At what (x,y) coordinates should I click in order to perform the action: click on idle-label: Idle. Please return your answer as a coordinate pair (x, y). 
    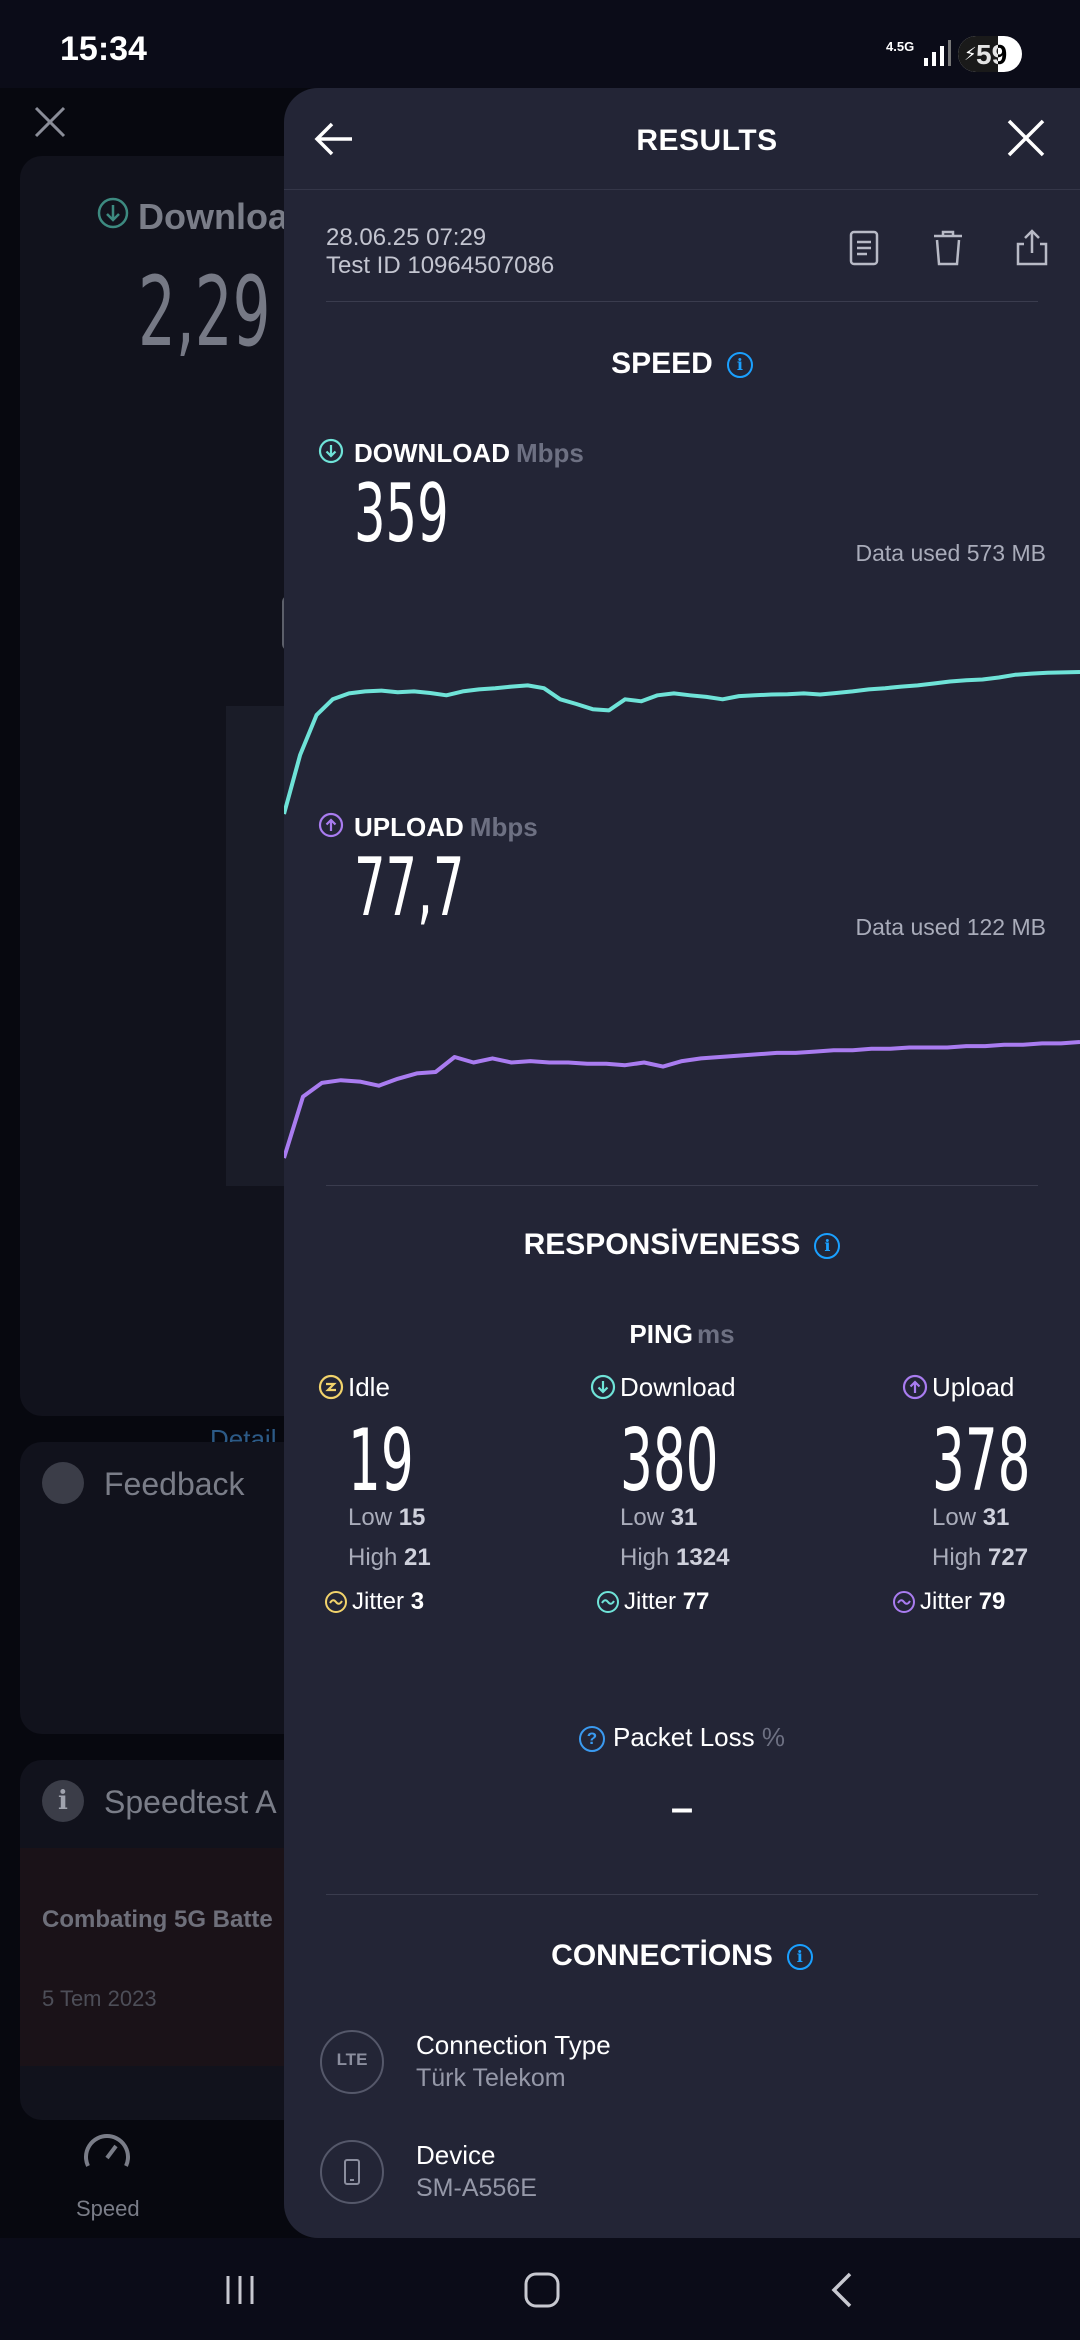
    Looking at the image, I should click on (369, 1387).